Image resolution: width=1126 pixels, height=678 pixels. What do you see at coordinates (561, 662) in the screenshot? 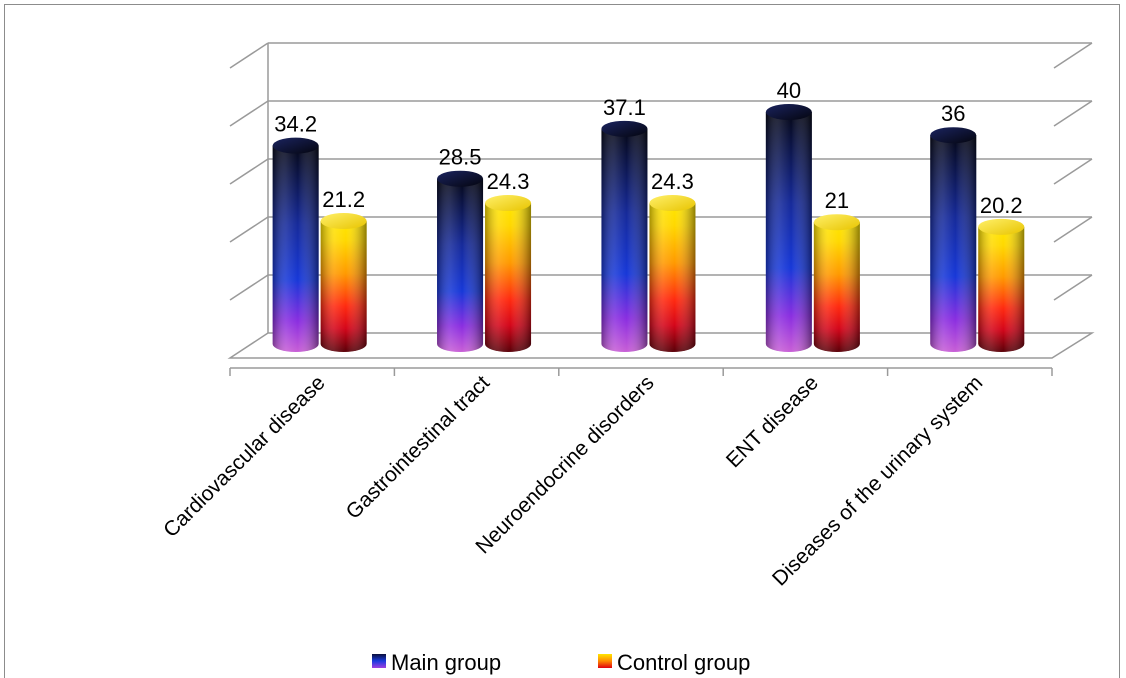
I see `legend: Main group Control group` at bounding box center [561, 662].